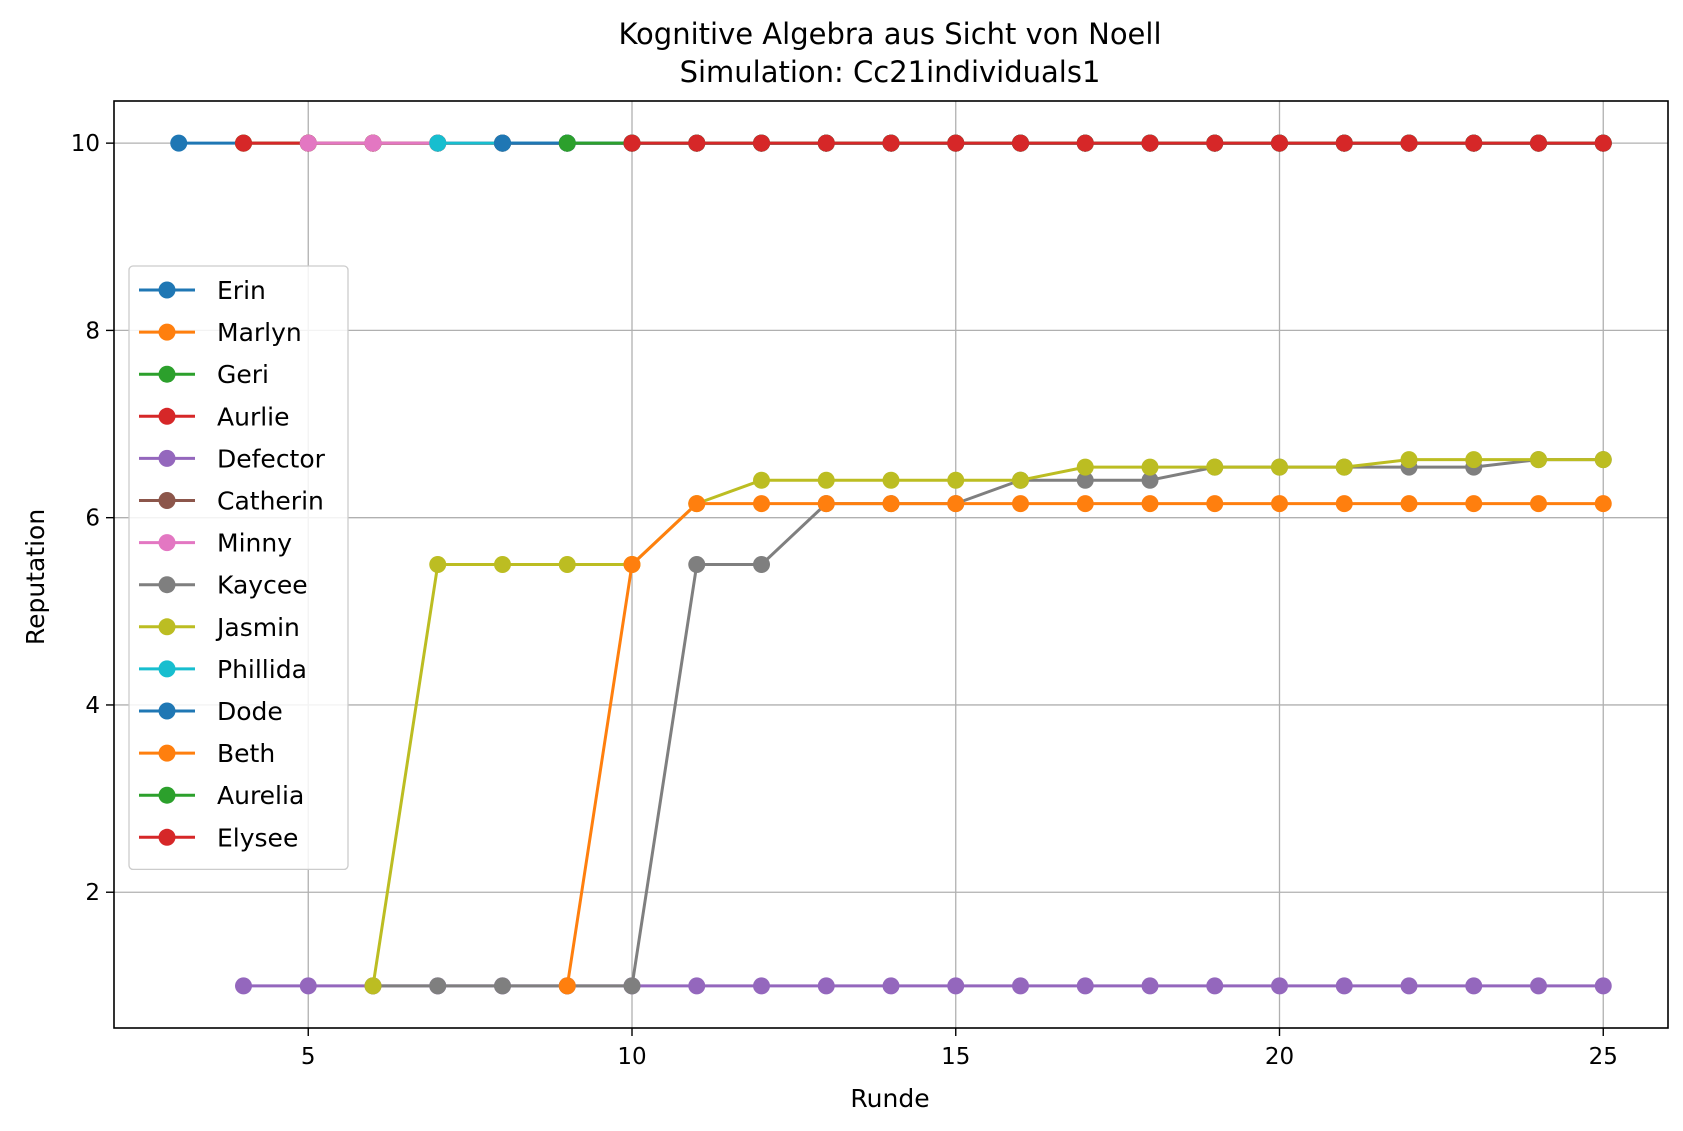  I want to click on legend-item: Defector, so click(232, 458).